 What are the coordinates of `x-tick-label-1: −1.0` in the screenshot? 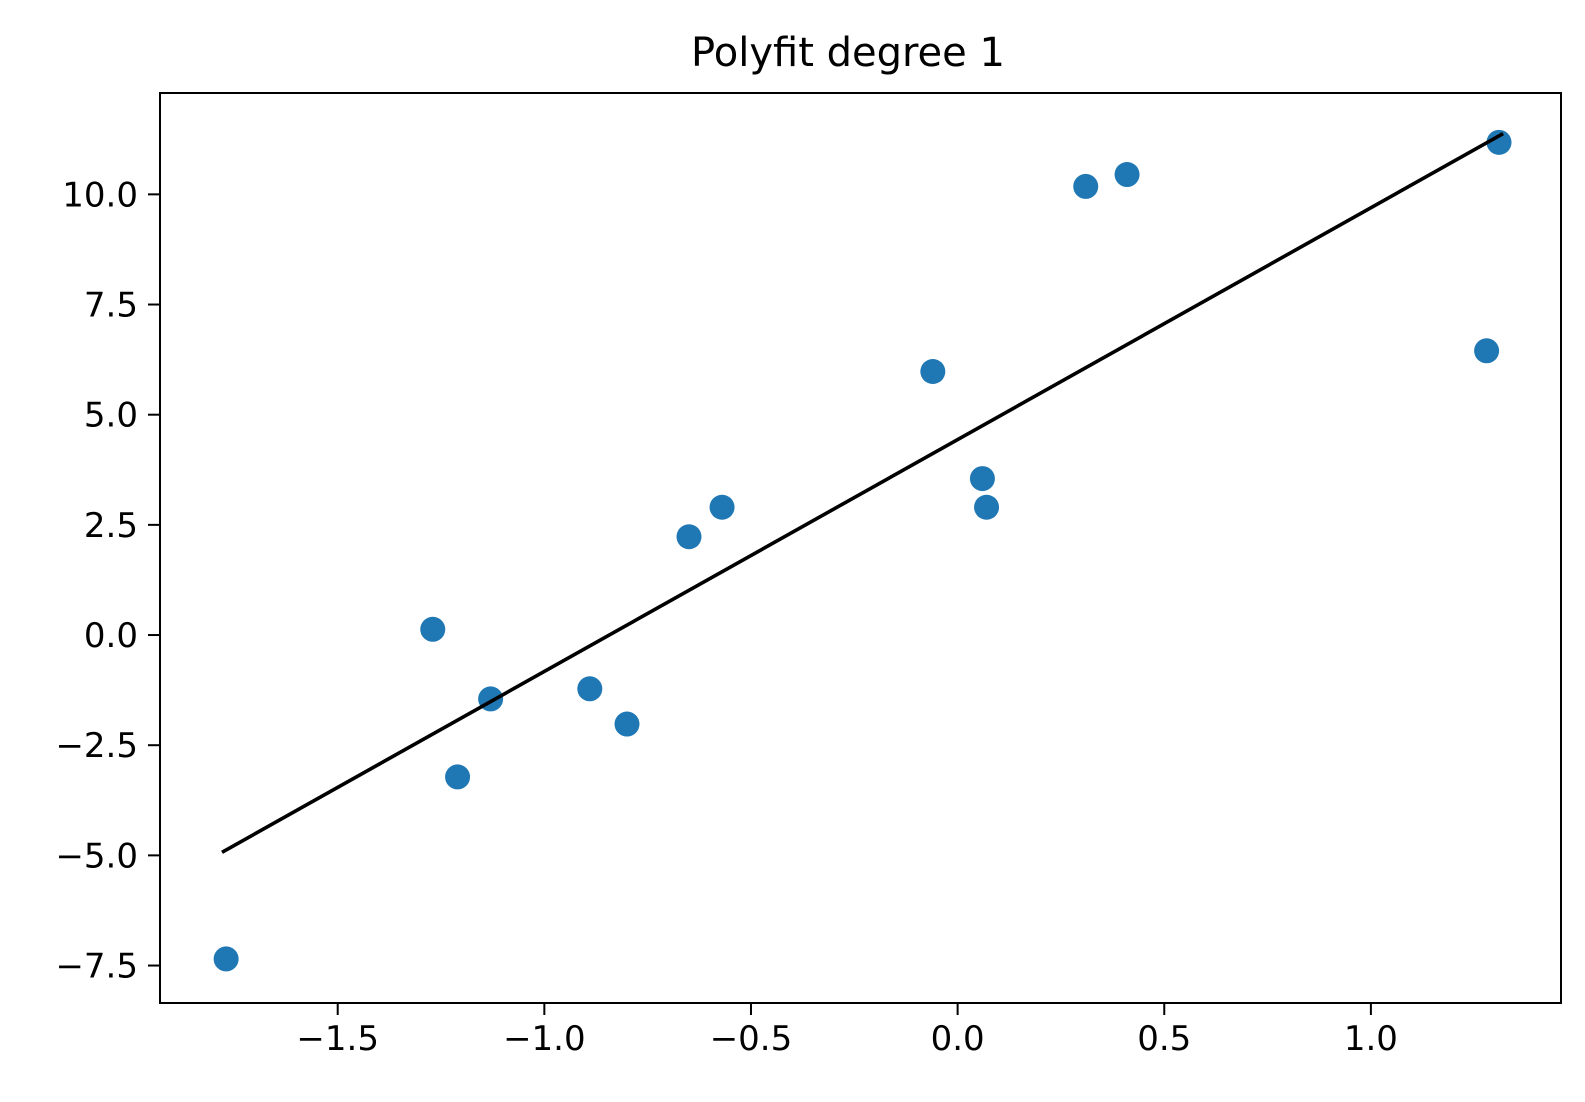 It's located at (544, 1039).